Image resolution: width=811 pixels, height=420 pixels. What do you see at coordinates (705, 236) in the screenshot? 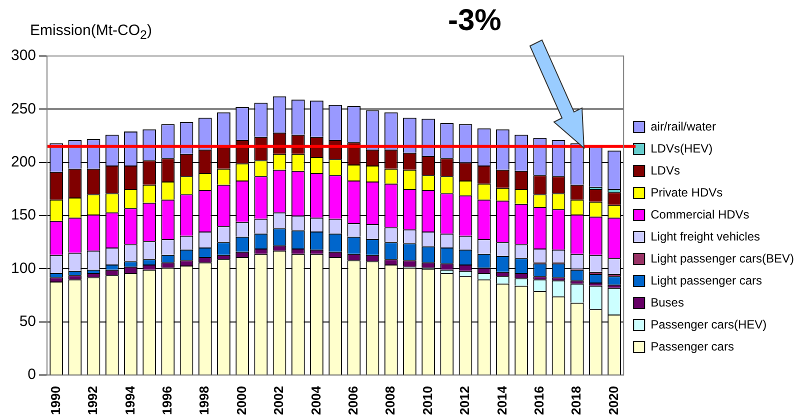
I see `legend-label: Light freight vehicles` at bounding box center [705, 236].